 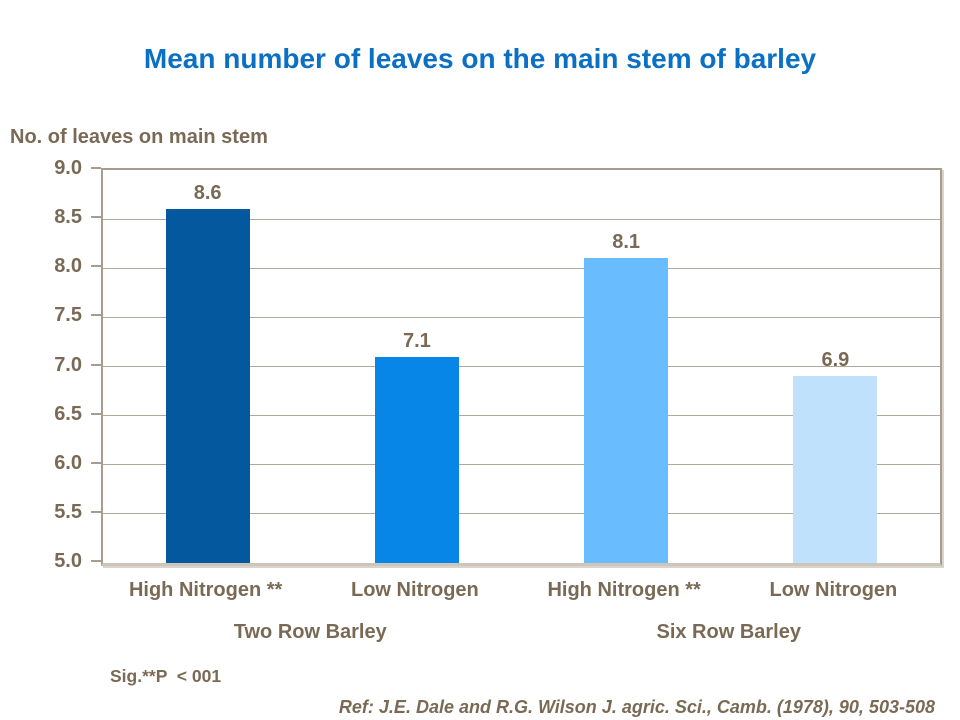 What do you see at coordinates (50, 364) in the screenshot?
I see `y-axis: 9.0 8.5 8.0 7.5 7.0 6.5 6.0 5.5 5.0` at bounding box center [50, 364].